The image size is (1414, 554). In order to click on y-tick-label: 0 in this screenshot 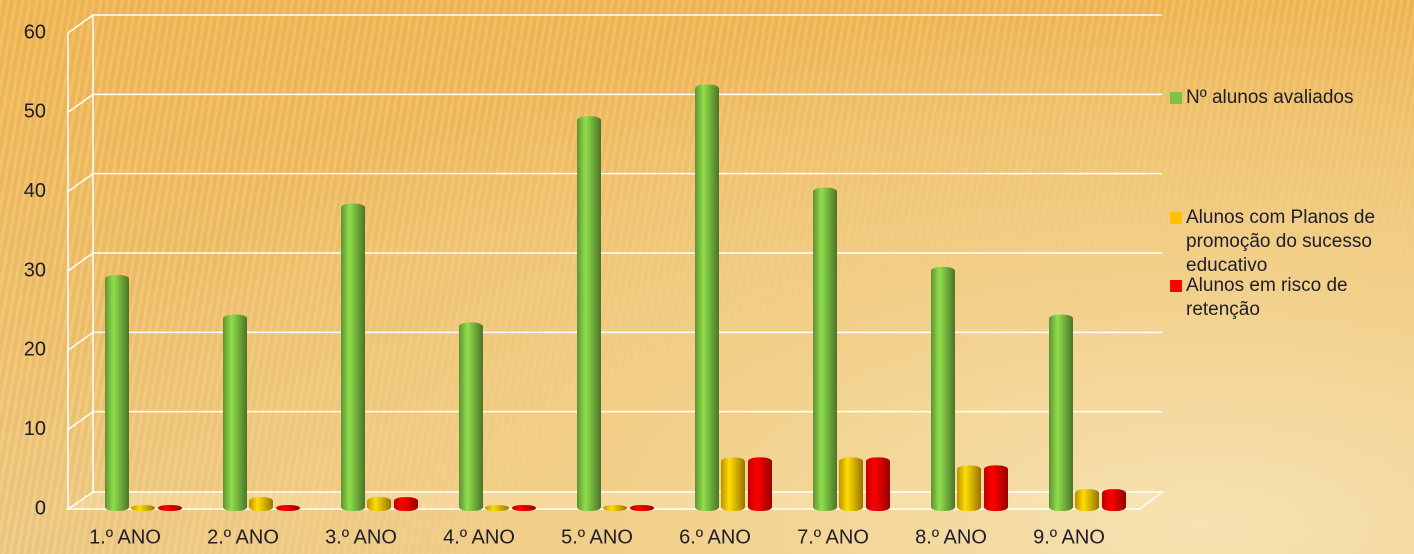, I will do `click(40, 508)`.